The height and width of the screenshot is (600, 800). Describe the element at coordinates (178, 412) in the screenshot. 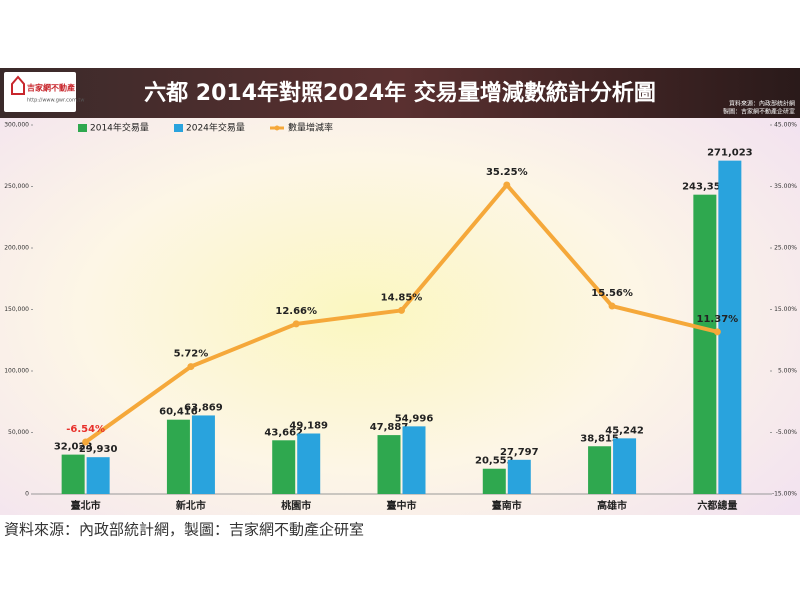

I see `value-label: 60,416` at that location.